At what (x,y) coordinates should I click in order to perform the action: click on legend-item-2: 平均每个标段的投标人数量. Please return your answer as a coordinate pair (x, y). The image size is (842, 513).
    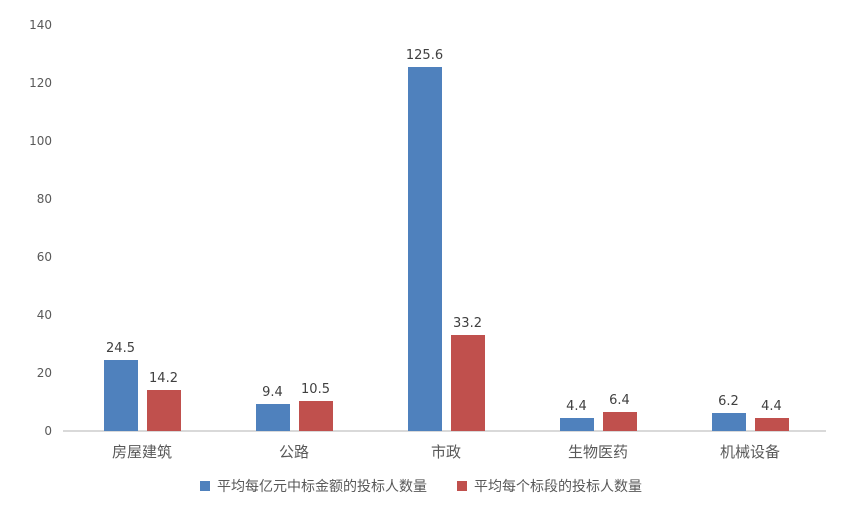
    Looking at the image, I should click on (549, 486).